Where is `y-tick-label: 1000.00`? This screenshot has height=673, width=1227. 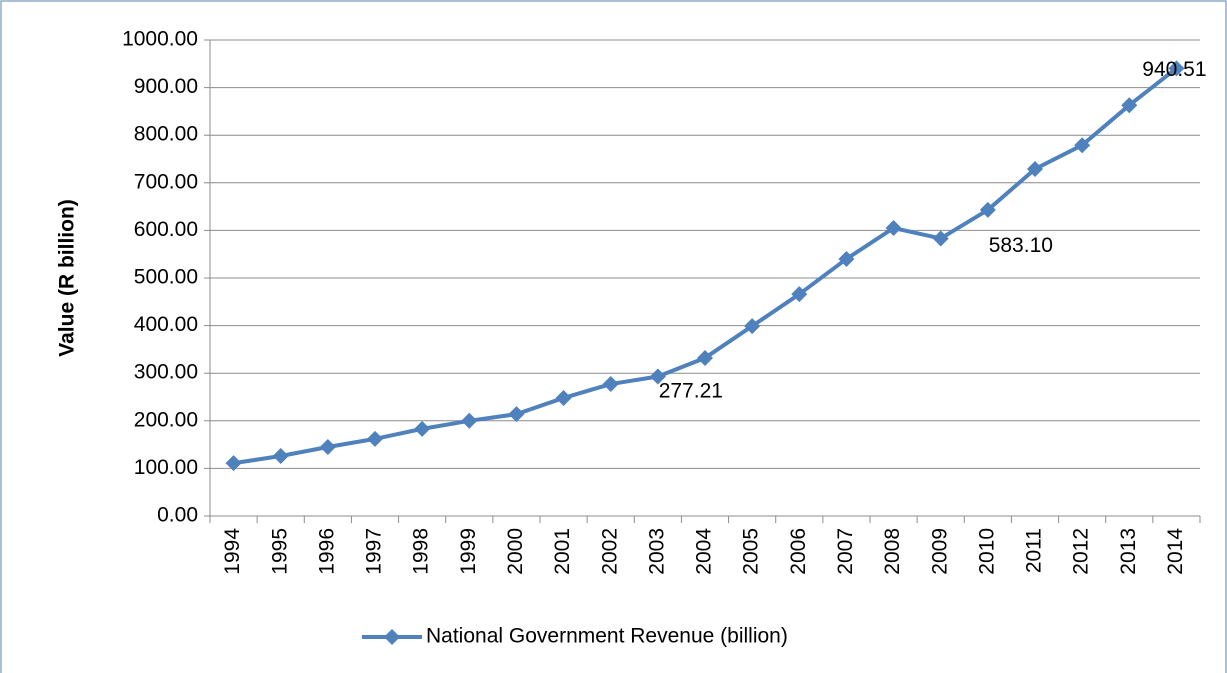
y-tick-label: 1000.00 is located at coordinates (160, 39).